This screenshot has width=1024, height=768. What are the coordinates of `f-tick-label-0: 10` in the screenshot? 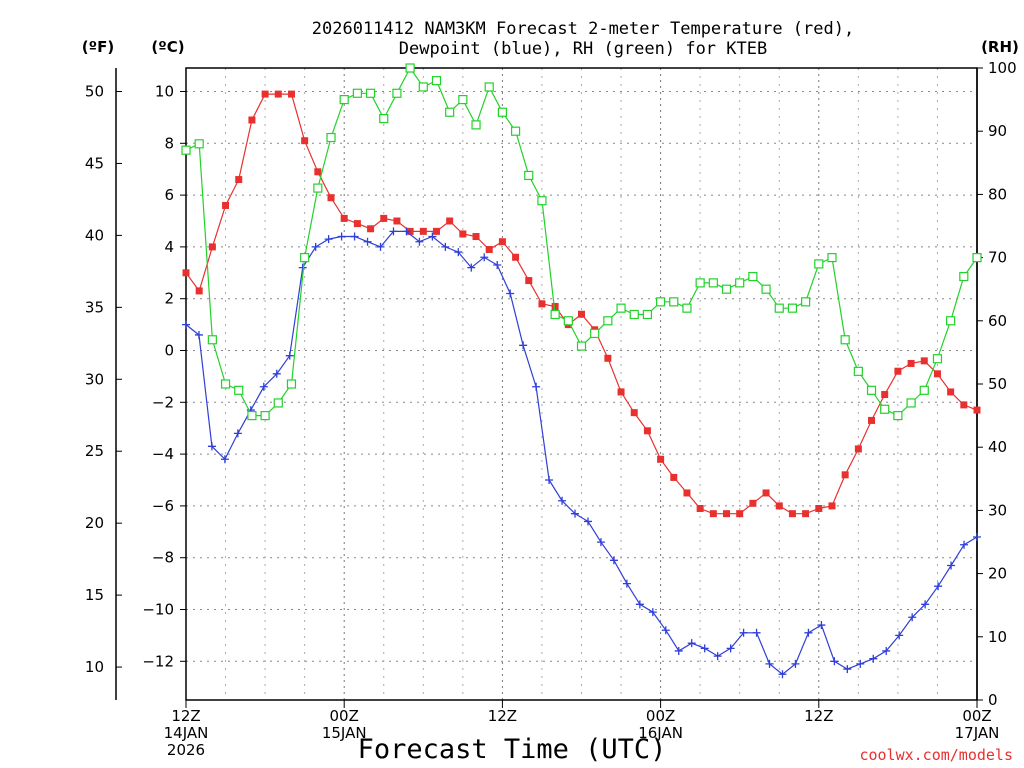 It's located at (94, 667).